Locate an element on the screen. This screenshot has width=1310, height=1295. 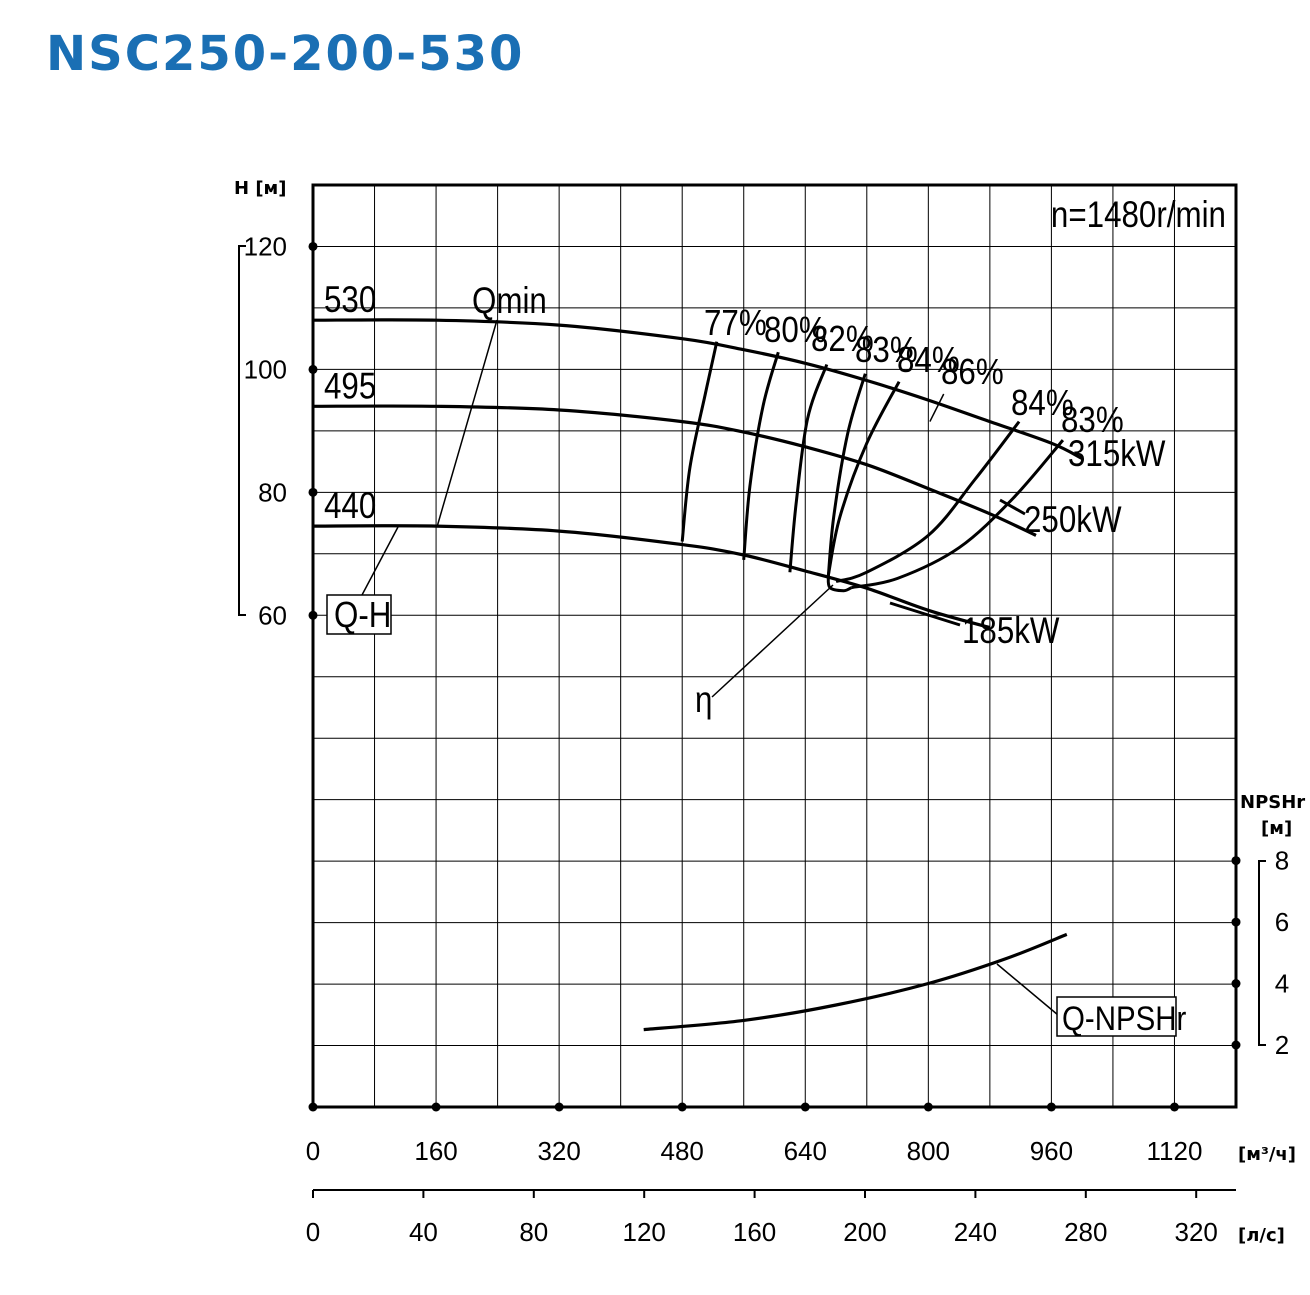
efficiency-contour-nose is located at coordinates (839, 584).